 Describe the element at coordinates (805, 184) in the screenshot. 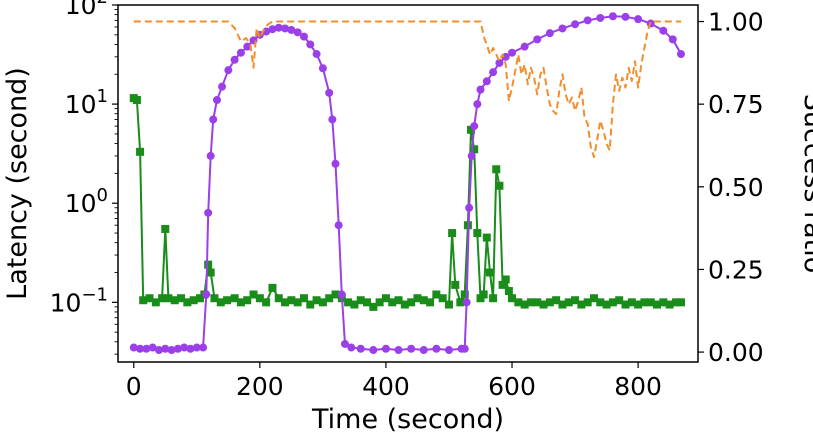

I see `y-axis-right-label: Success ratio` at that location.